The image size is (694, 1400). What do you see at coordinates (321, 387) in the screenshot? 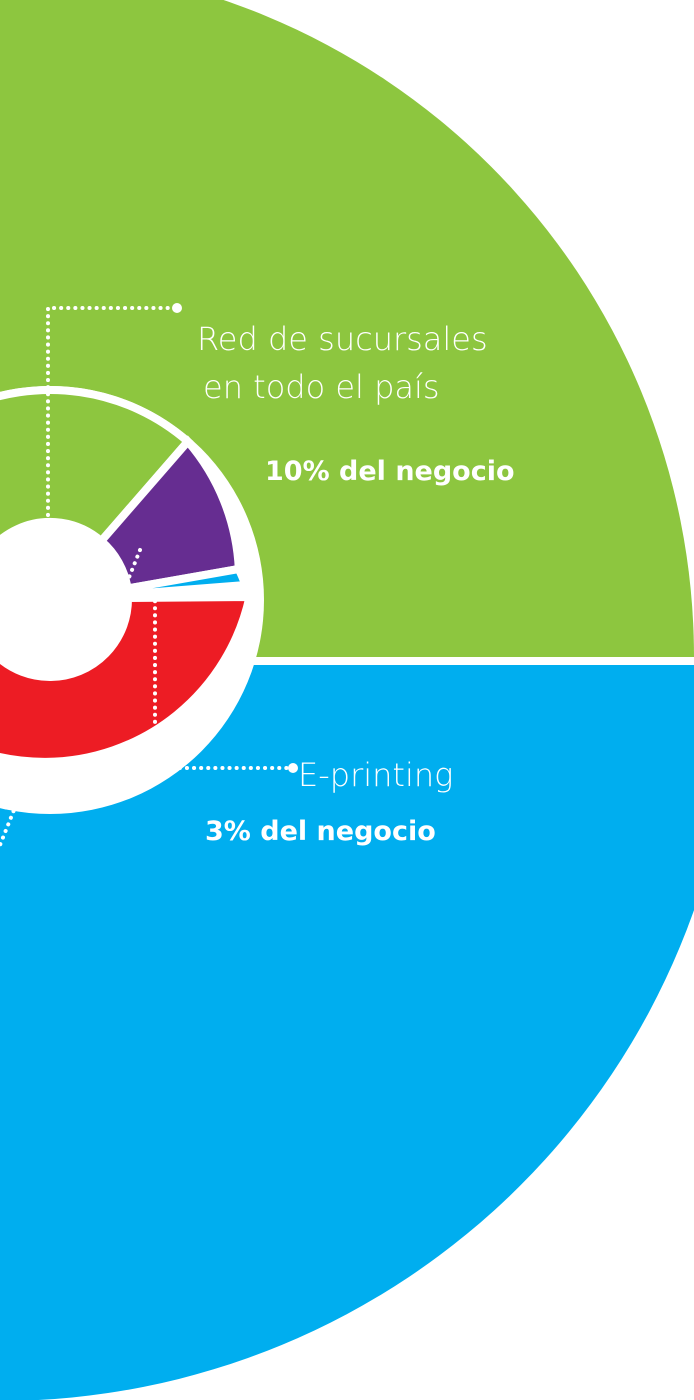
I see `label-line: en todo el país` at bounding box center [321, 387].